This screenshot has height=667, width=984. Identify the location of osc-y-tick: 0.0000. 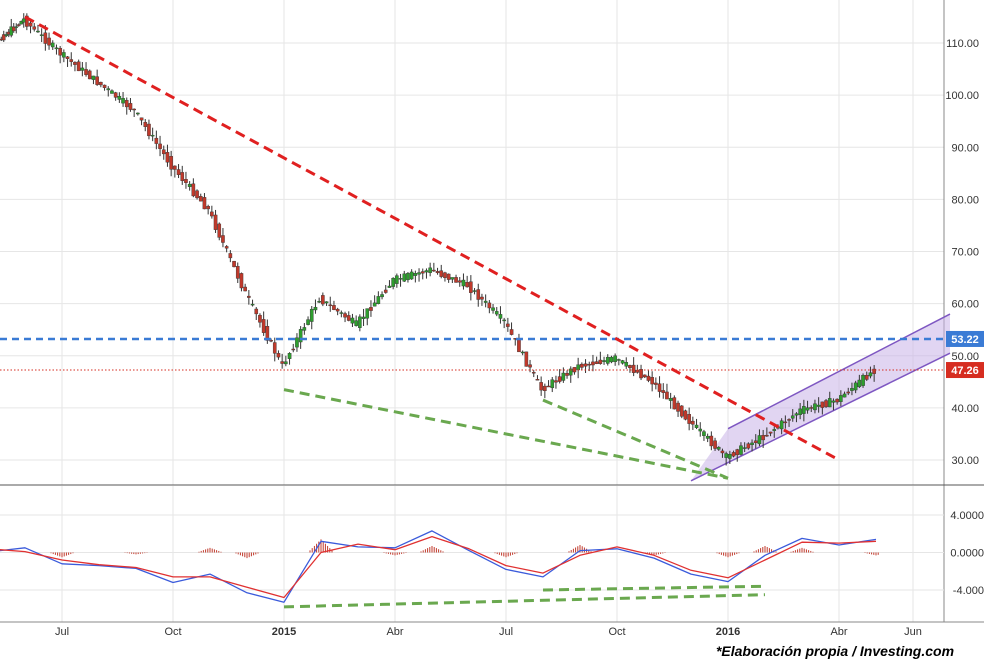
(967, 554).